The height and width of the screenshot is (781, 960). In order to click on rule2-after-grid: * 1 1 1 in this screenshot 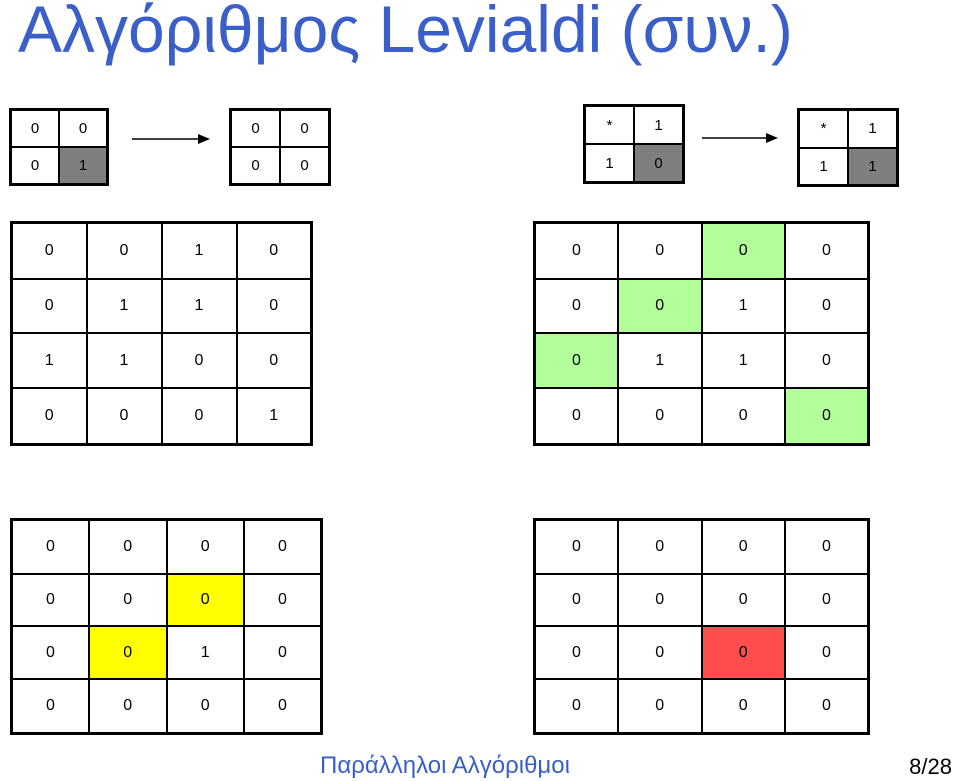, I will do `click(848, 147)`.